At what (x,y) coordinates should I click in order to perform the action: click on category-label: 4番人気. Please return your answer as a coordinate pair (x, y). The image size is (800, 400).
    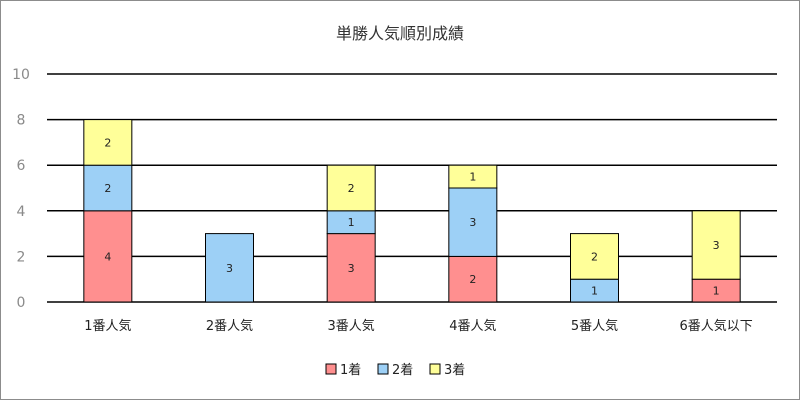
    Looking at the image, I should click on (472, 326).